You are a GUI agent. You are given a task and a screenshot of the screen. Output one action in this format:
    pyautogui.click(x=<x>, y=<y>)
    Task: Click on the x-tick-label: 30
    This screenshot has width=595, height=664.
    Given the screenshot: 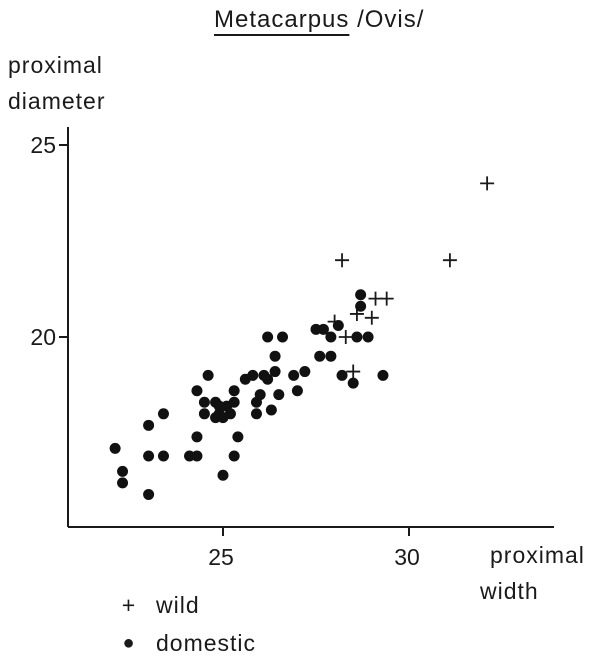 What is the action you would take?
    pyautogui.click(x=407, y=557)
    